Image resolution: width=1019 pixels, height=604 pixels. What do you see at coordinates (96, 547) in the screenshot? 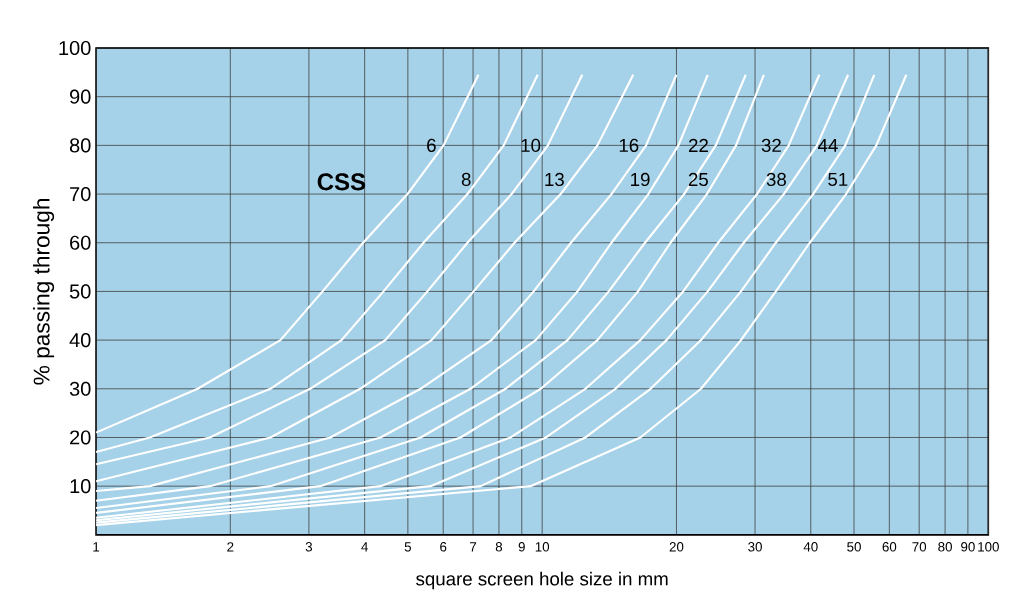
I see `x-tick-label: 1` at bounding box center [96, 547].